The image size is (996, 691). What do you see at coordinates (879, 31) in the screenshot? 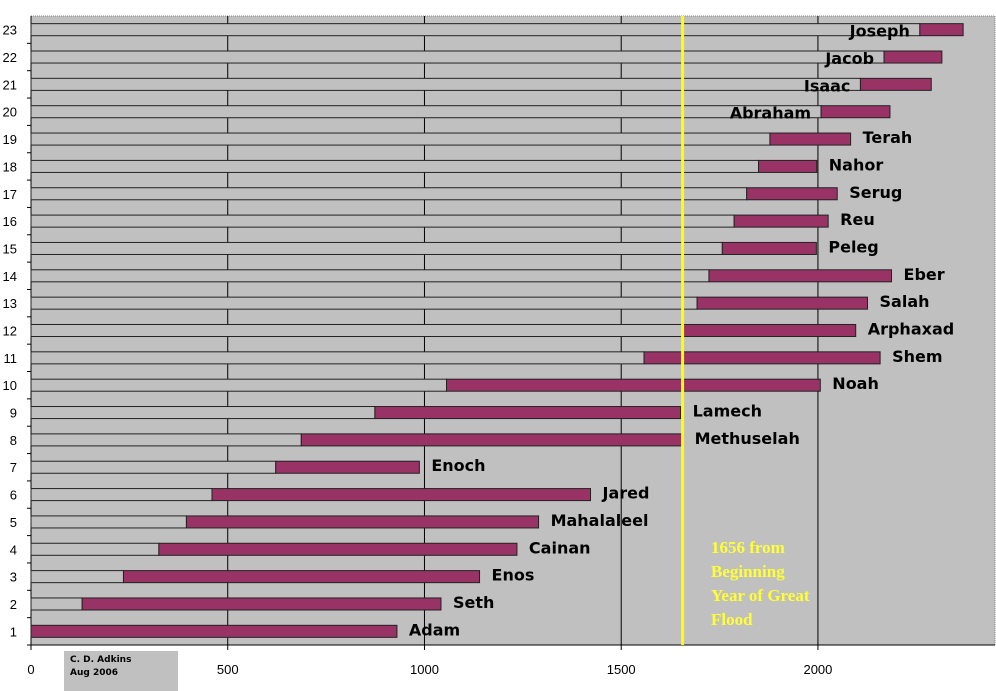
I see `person-label: Joseph` at bounding box center [879, 31].